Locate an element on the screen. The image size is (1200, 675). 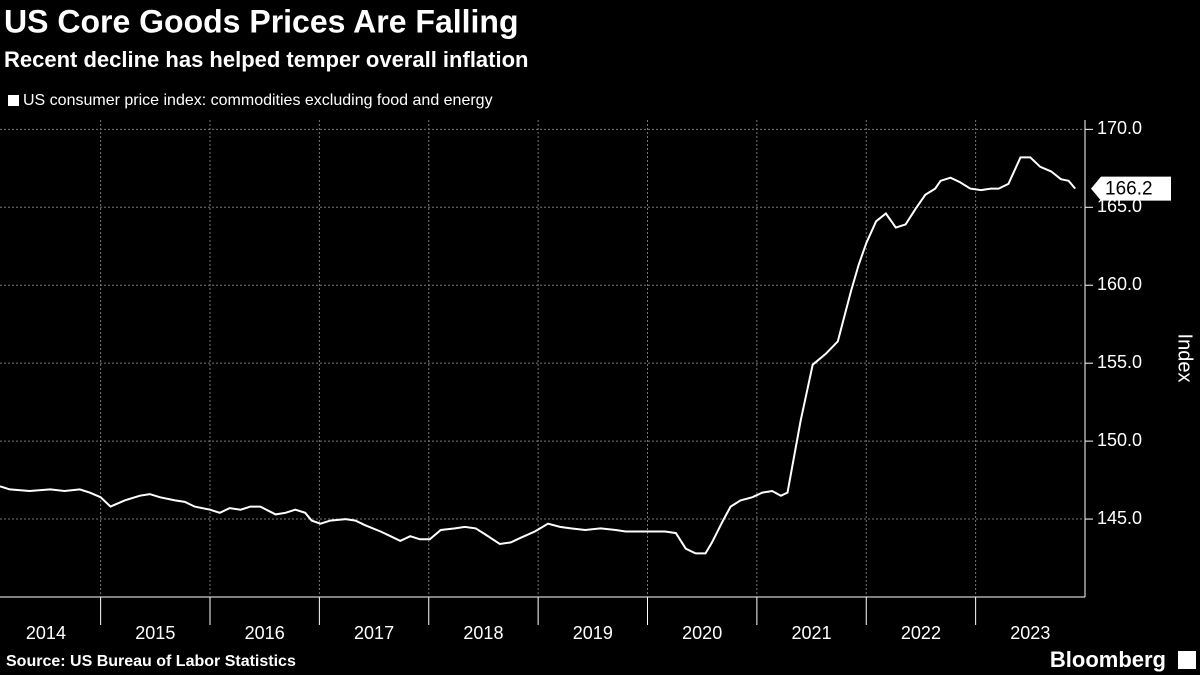
x-tick-label: 2015 is located at coordinates (155, 633).